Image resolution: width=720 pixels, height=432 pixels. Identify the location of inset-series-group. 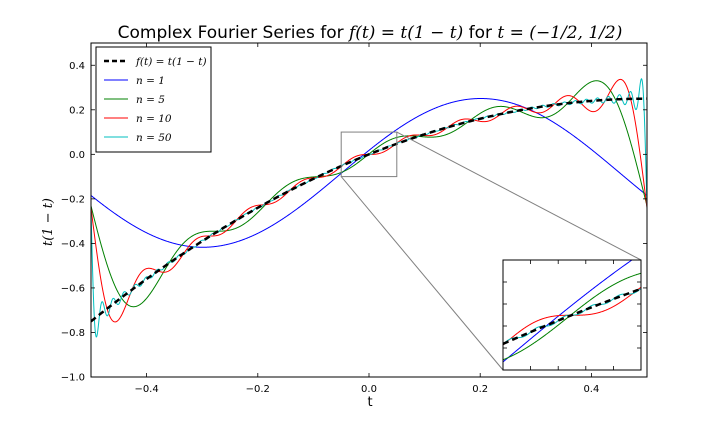
(572, 311).